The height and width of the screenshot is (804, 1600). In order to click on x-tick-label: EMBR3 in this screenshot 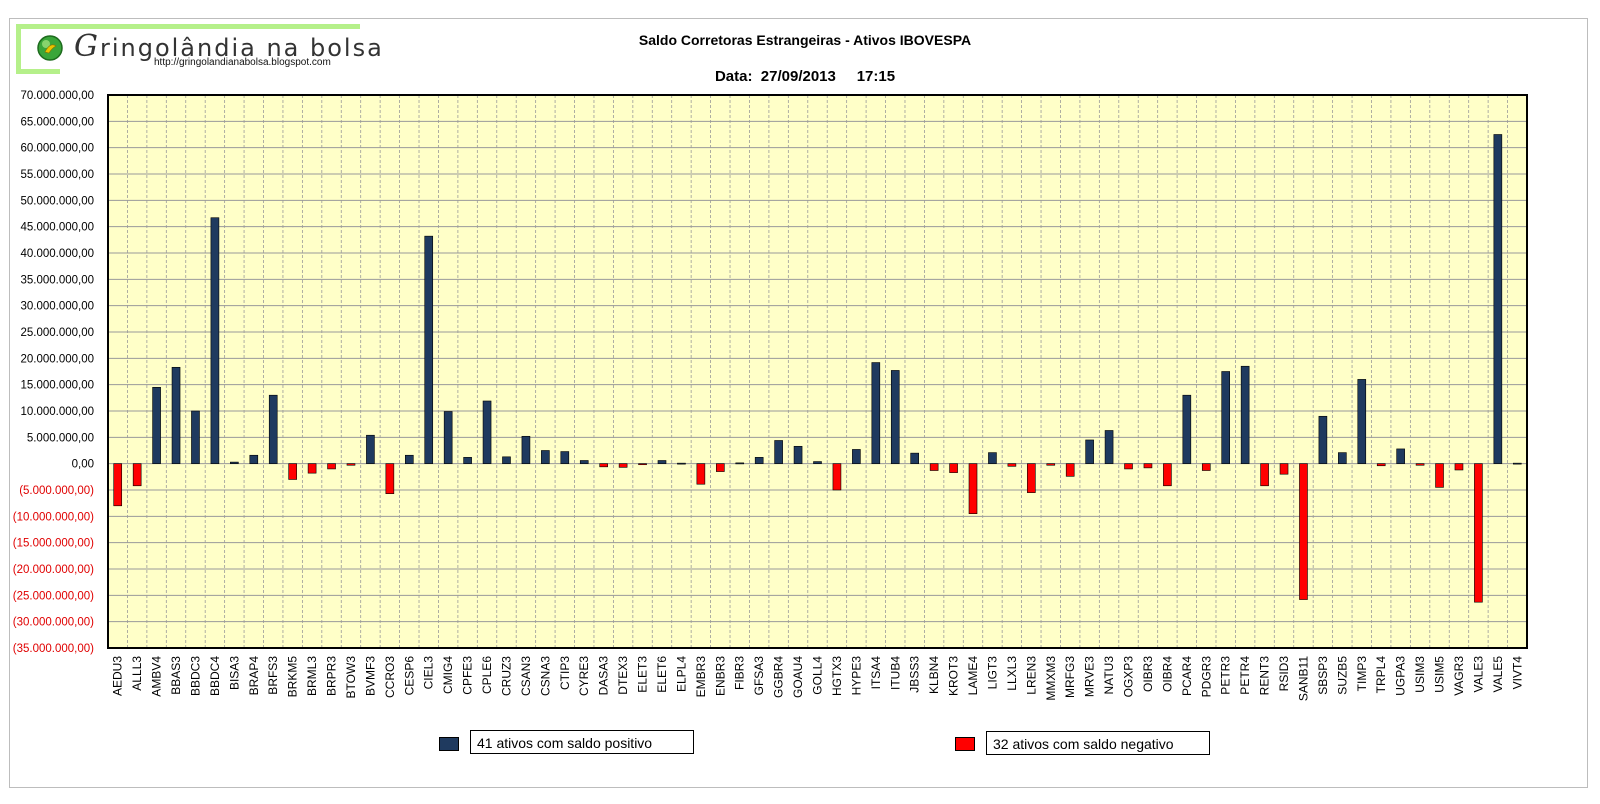, I will do `click(701, 677)`.